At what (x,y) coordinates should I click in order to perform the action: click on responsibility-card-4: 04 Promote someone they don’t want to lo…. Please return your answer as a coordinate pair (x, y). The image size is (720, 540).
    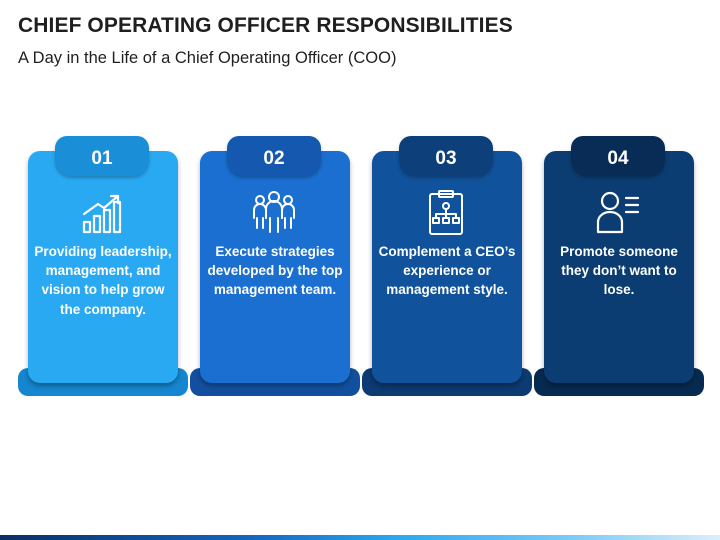
    Looking at the image, I should click on (622, 267).